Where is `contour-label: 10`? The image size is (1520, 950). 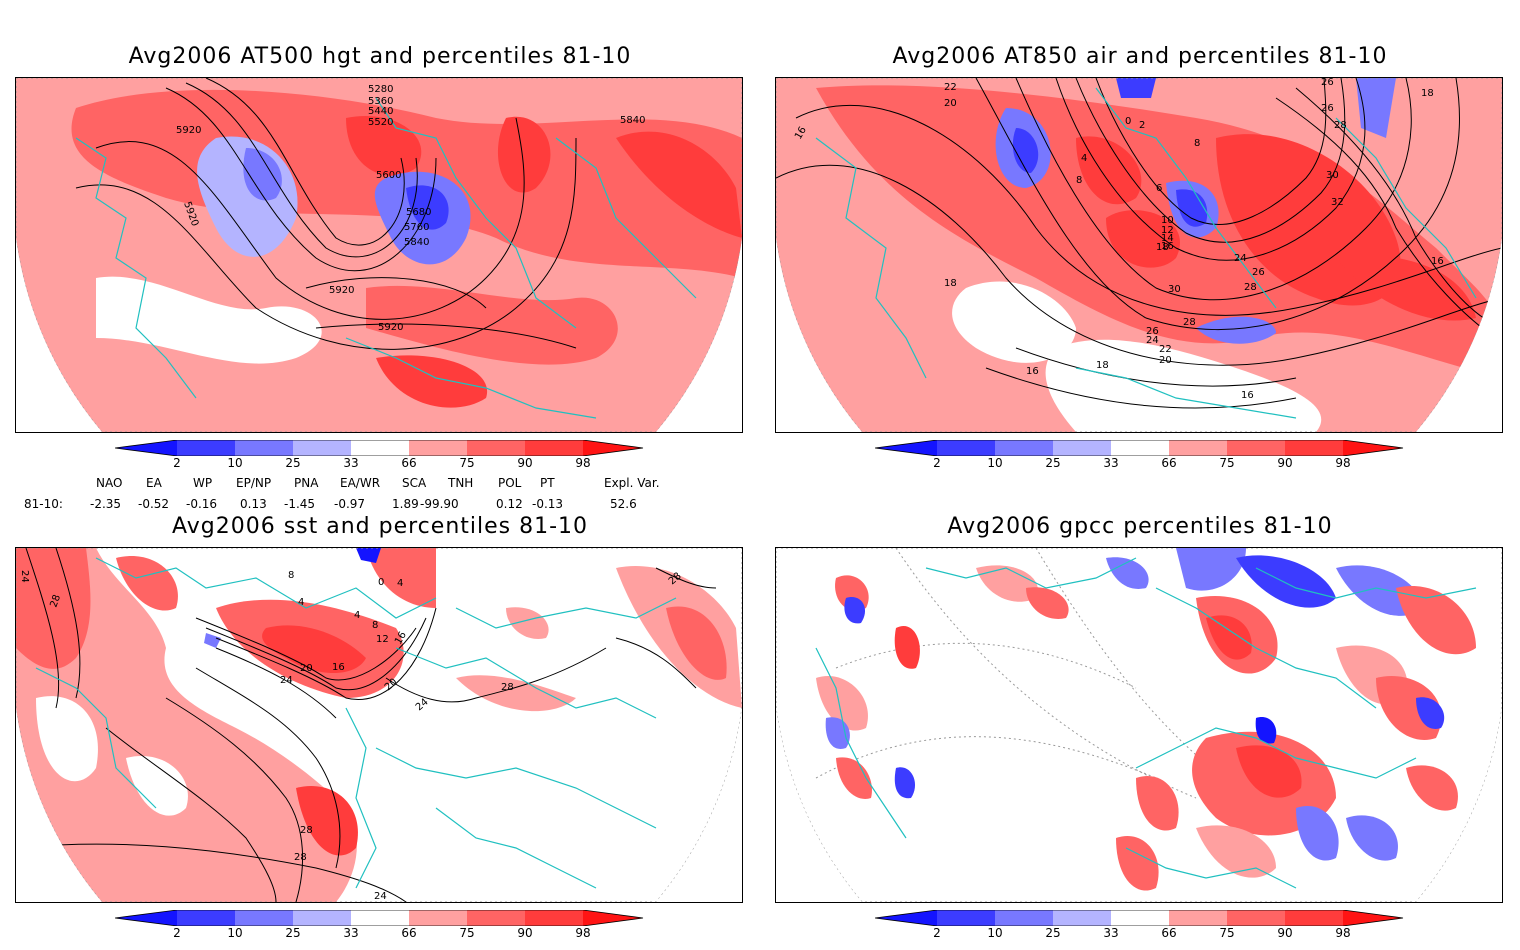 contour-label: 10 is located at coordinates (1167, 220).